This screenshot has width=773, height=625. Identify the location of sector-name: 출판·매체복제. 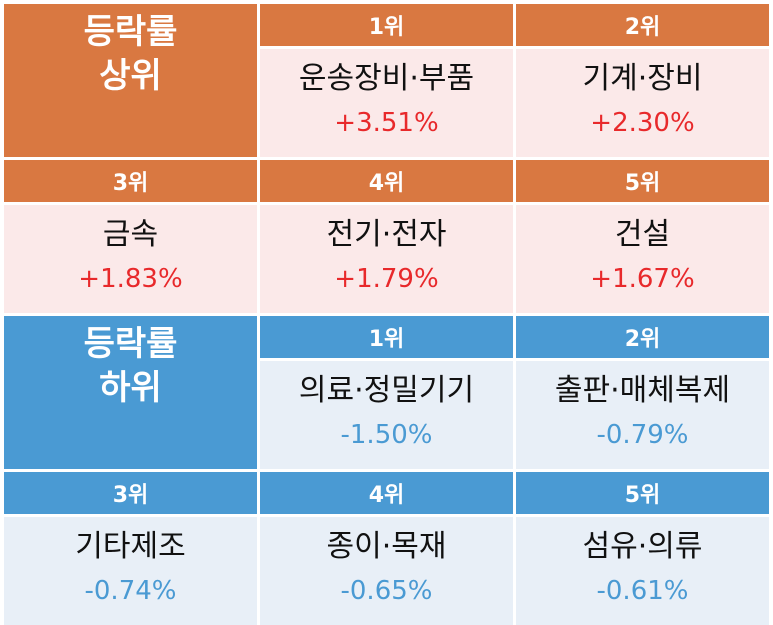
(642, 390).